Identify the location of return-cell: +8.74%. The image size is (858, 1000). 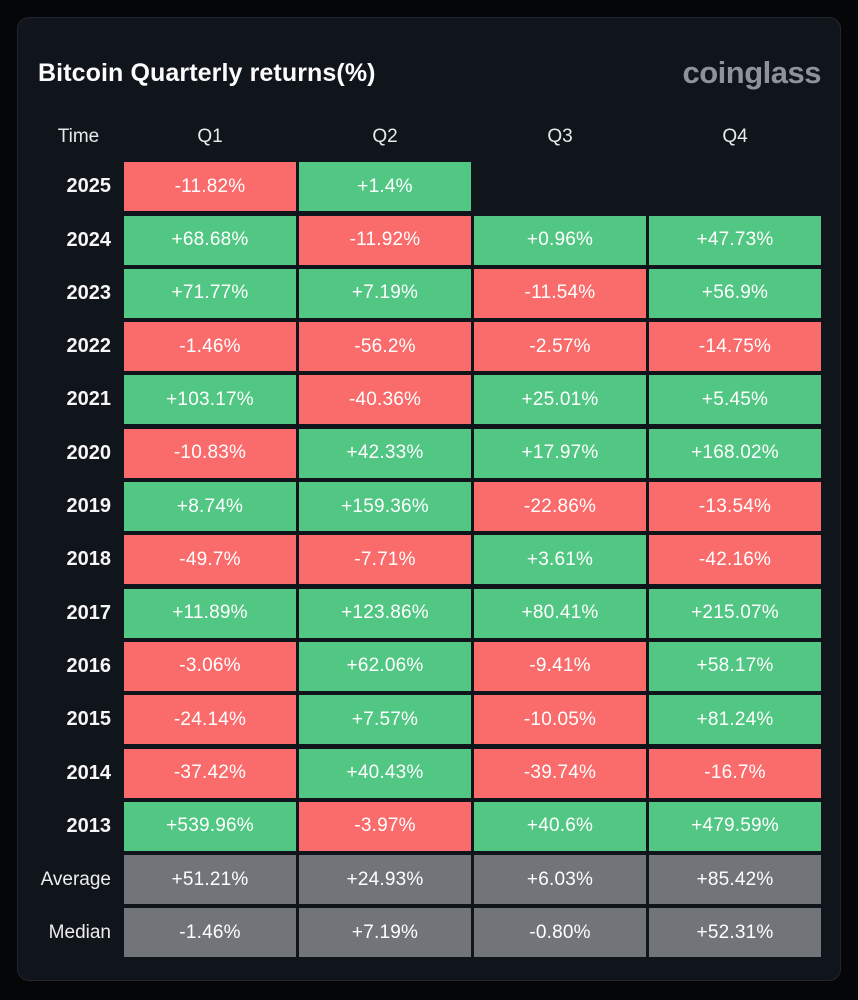
(210, 507).